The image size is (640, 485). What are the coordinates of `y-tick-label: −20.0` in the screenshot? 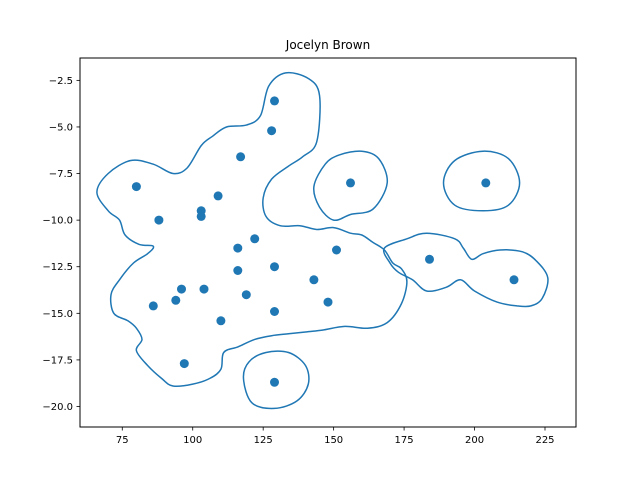 It's located at (57, 407).